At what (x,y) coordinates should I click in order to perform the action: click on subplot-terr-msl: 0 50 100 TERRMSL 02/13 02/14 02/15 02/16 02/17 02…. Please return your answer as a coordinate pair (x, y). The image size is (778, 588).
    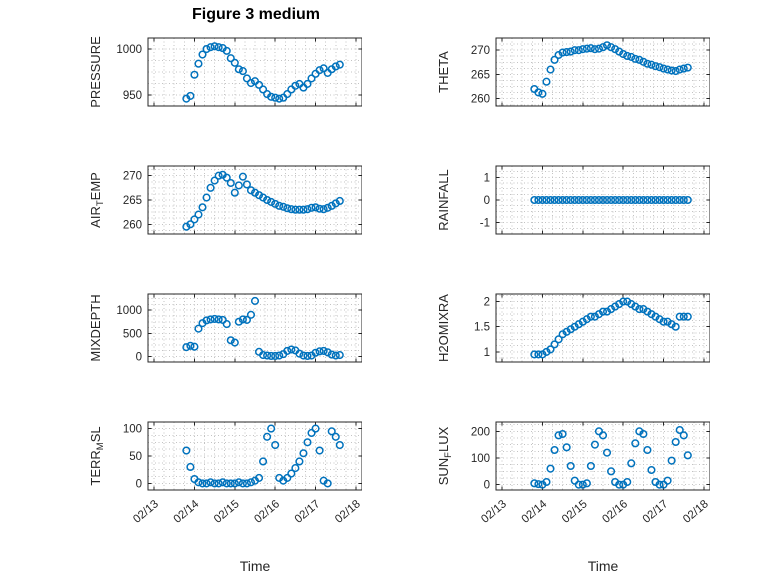
    Looking at the image, I should click on (191, 501).